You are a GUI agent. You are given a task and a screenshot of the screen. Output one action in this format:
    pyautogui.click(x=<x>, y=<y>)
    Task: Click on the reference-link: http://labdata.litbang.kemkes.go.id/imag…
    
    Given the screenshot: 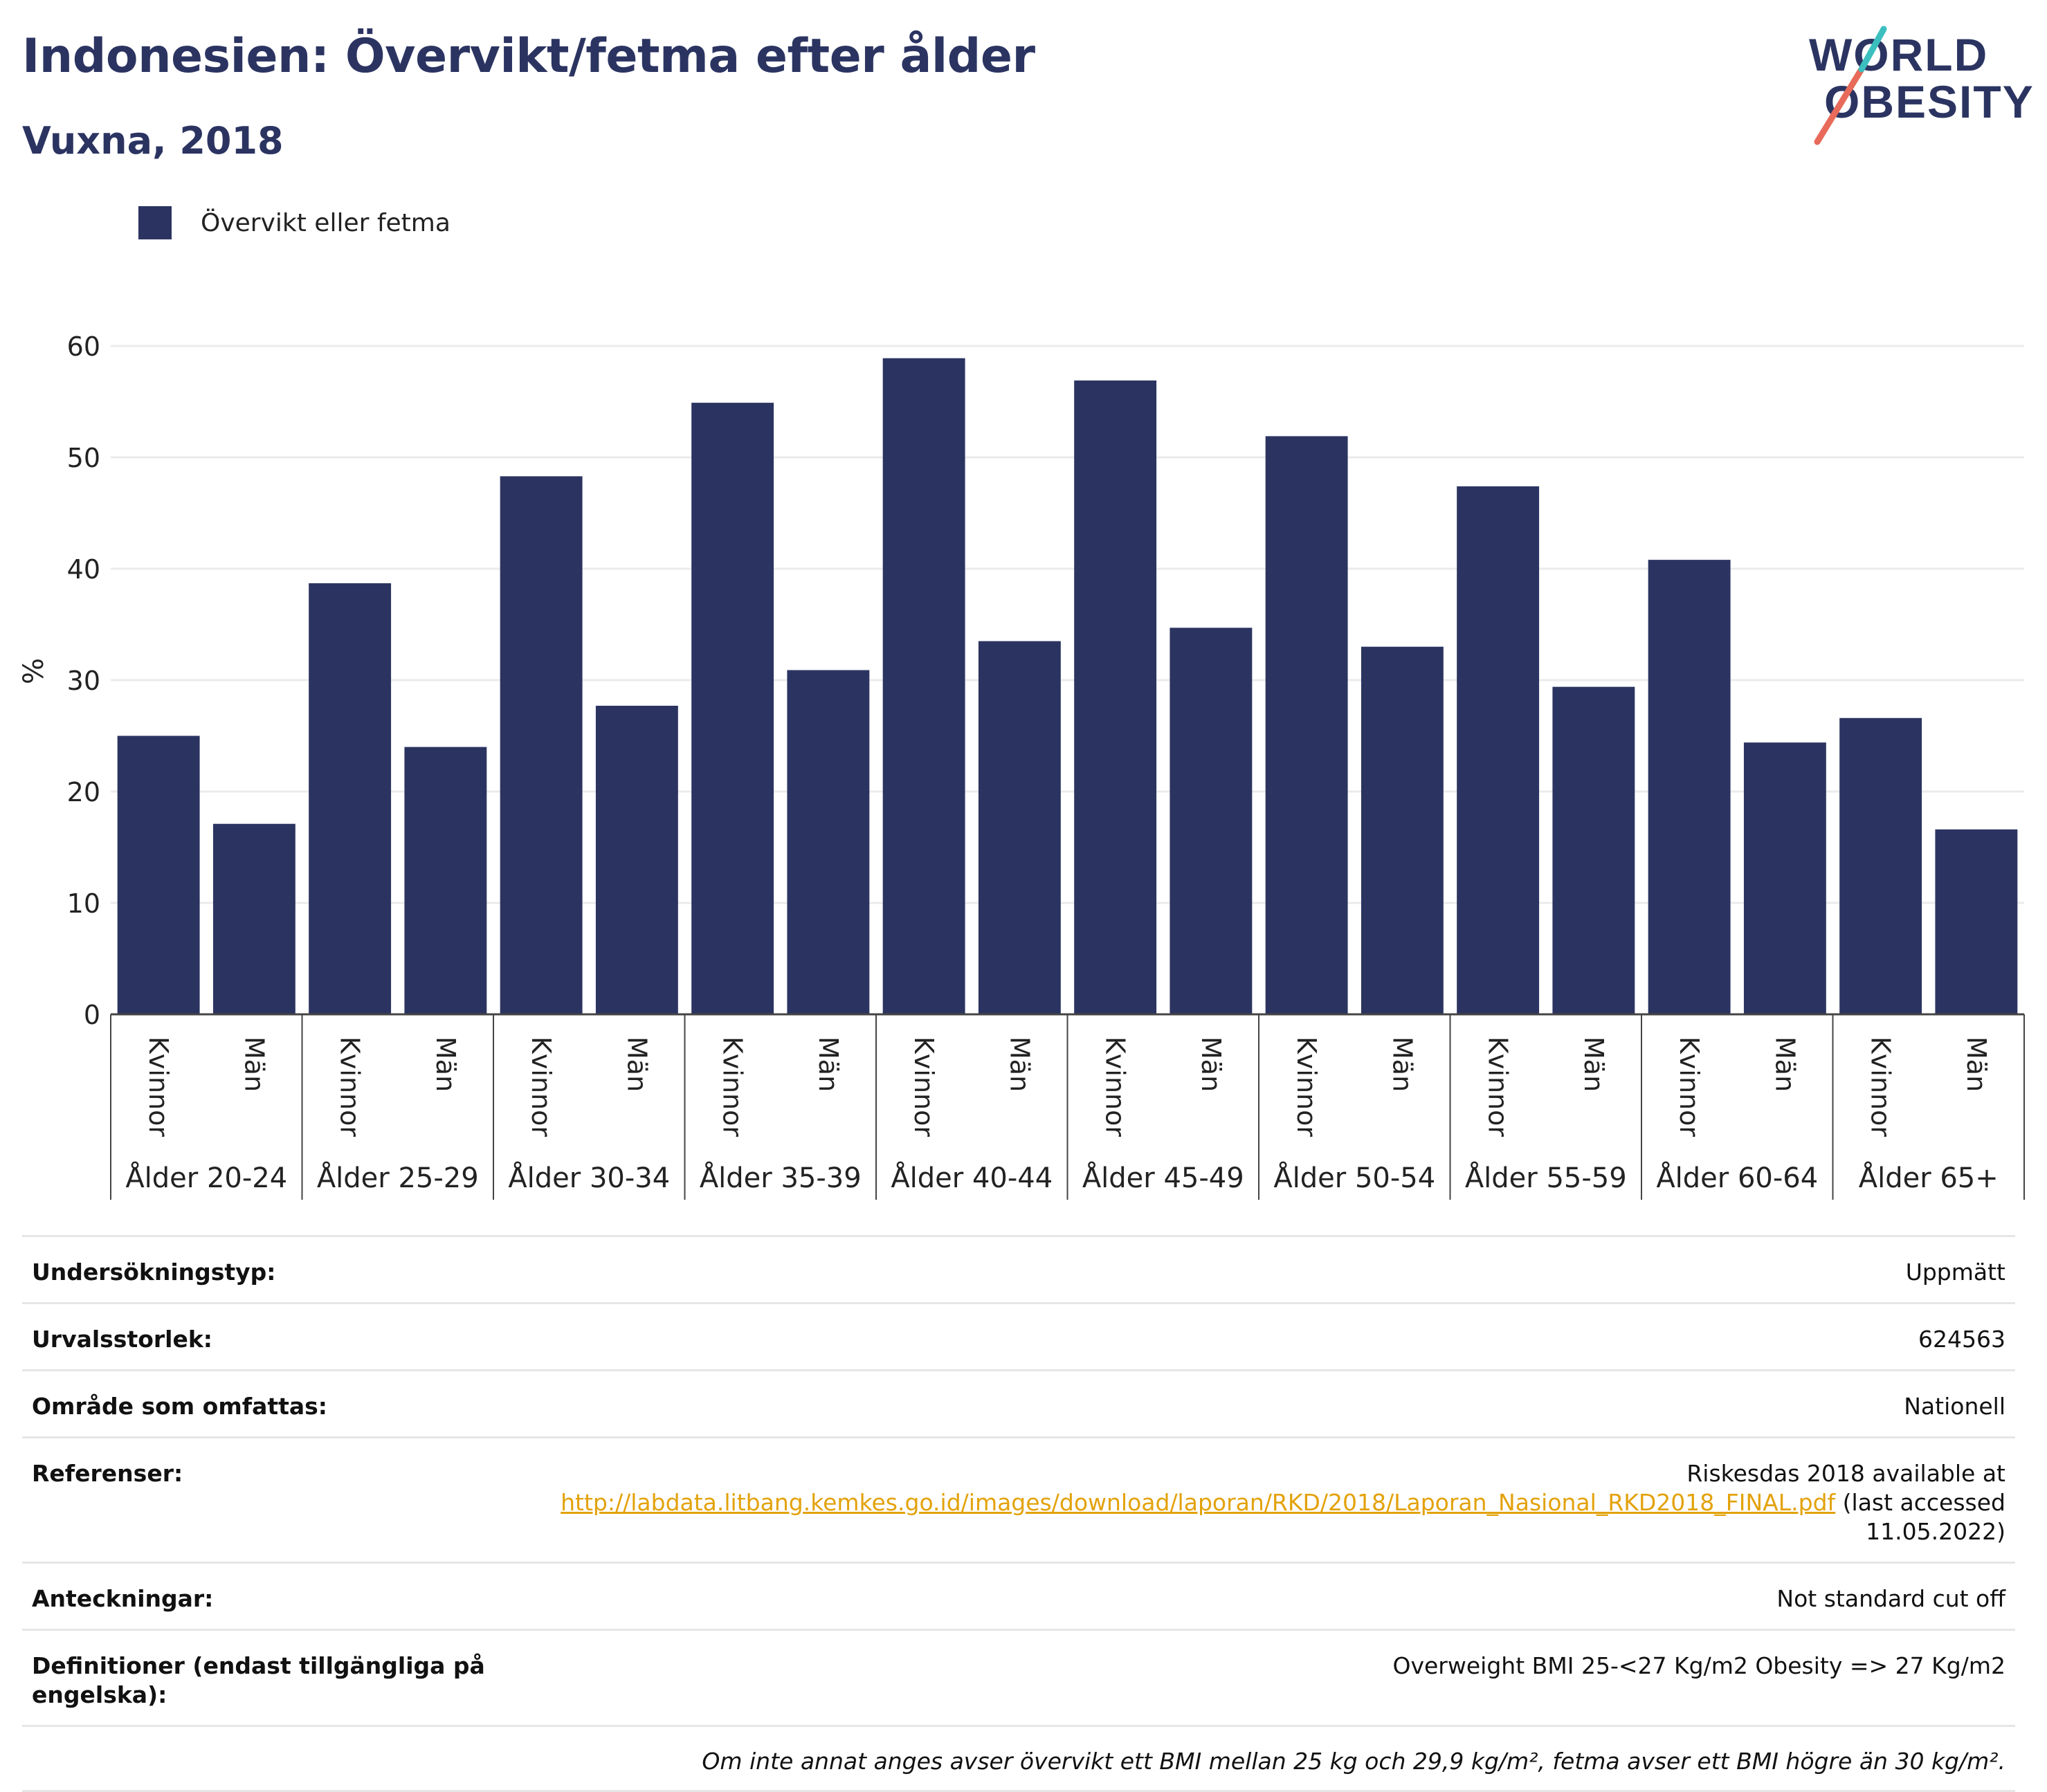 What is the action you would take?
    pyautogui.click(x=1199, y=1502)
    